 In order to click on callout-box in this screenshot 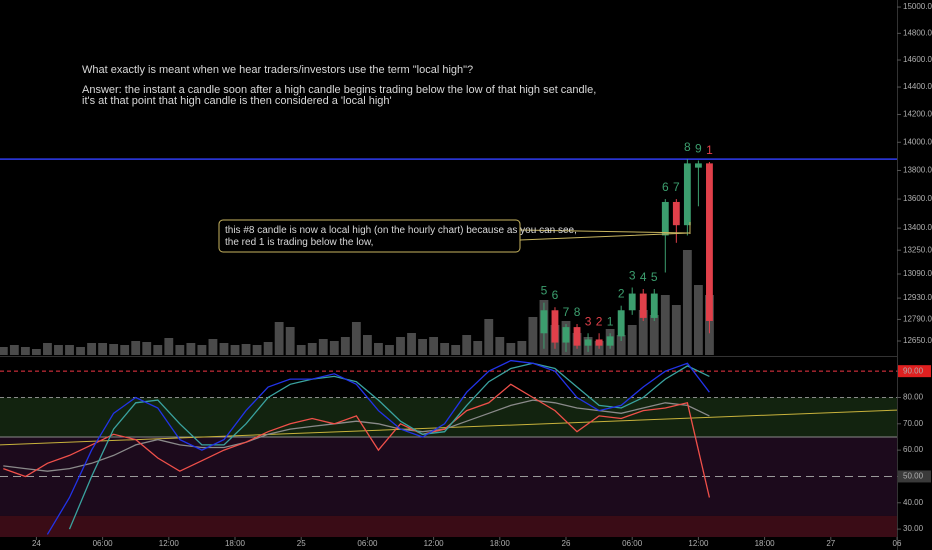, I will do `click(369, 236)`.